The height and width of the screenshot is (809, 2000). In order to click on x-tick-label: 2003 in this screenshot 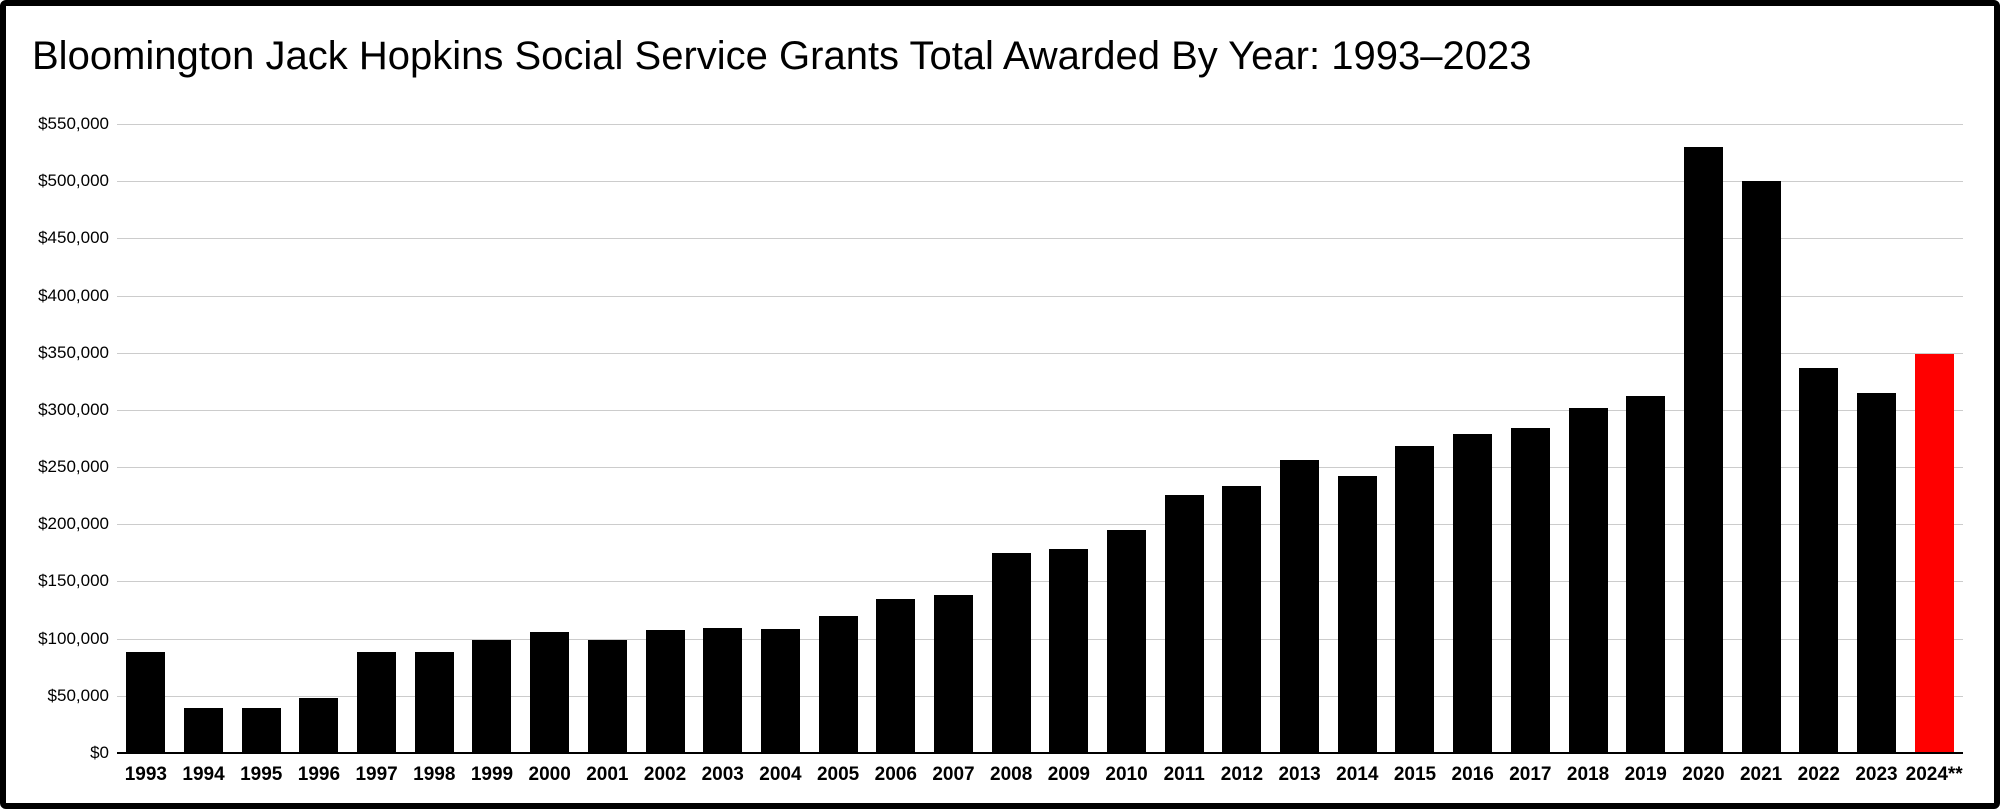, I will do `click(722, 774)`.